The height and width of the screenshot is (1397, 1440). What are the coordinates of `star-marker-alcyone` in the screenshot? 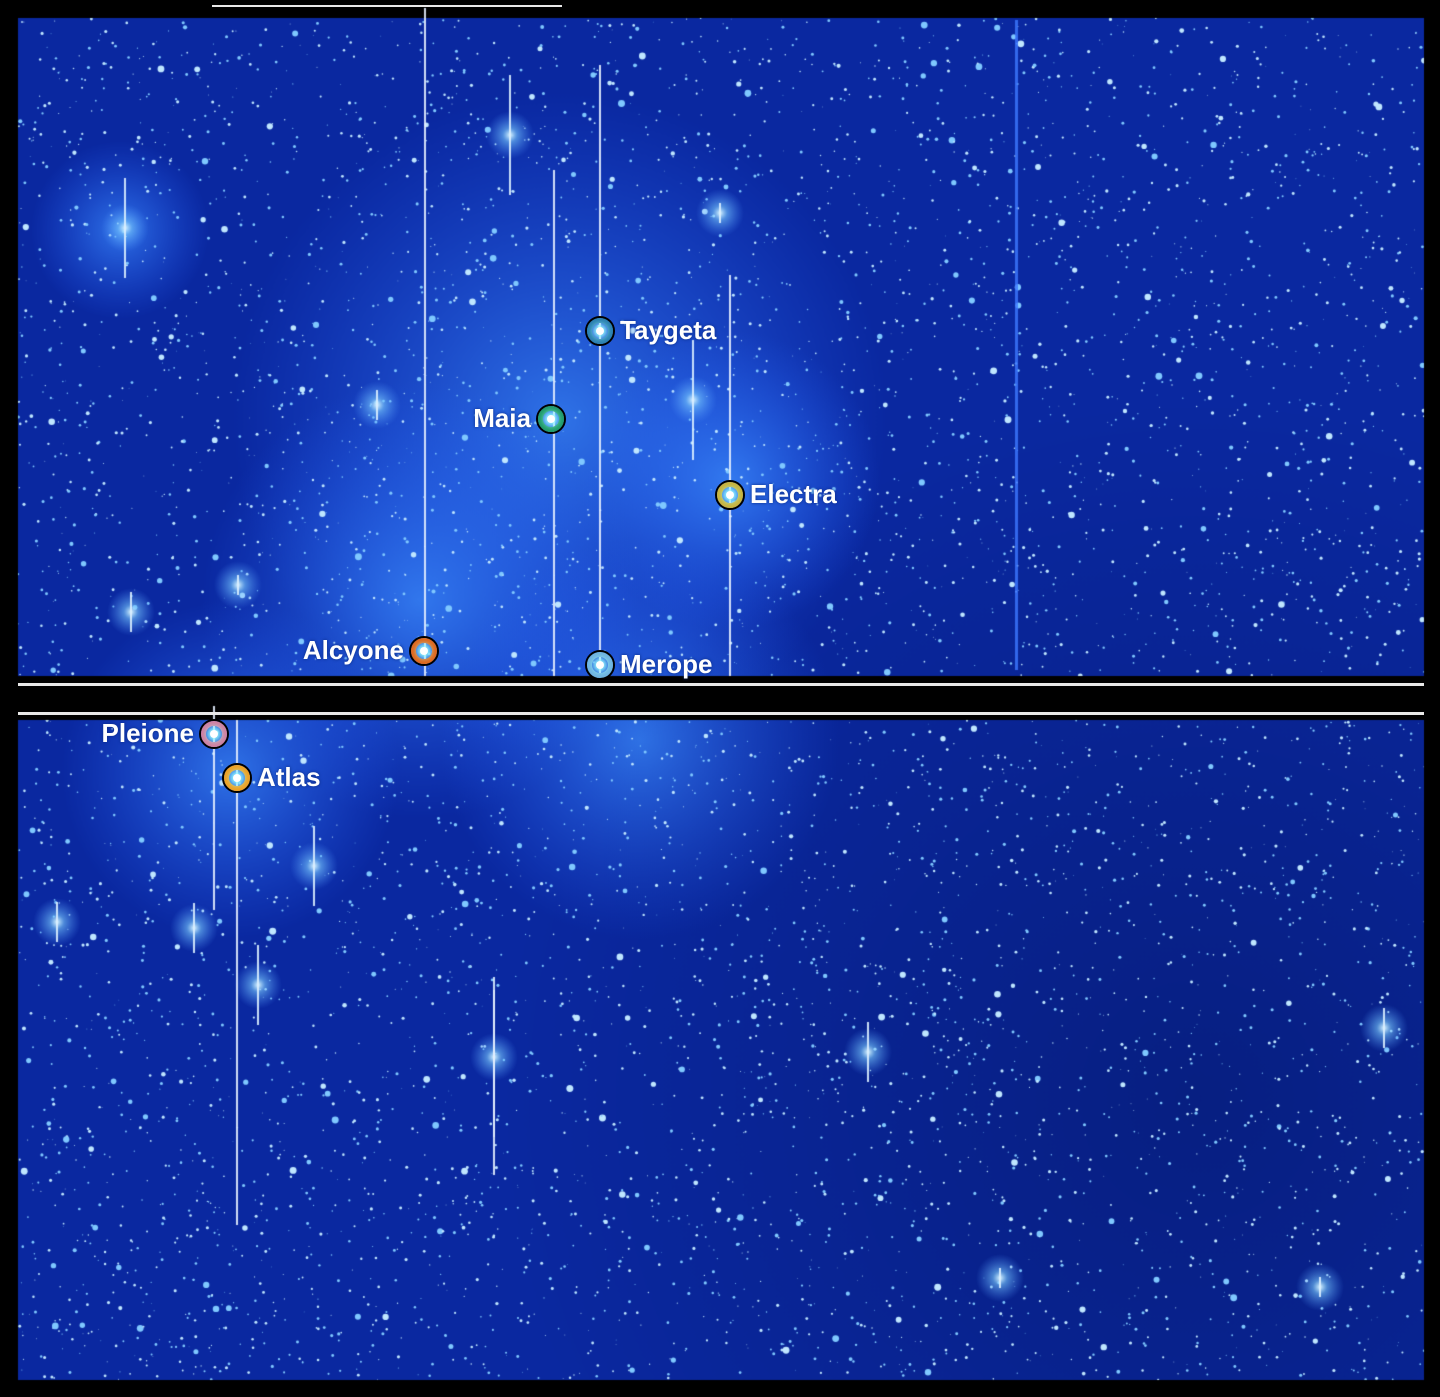 It's located at (424, 651).